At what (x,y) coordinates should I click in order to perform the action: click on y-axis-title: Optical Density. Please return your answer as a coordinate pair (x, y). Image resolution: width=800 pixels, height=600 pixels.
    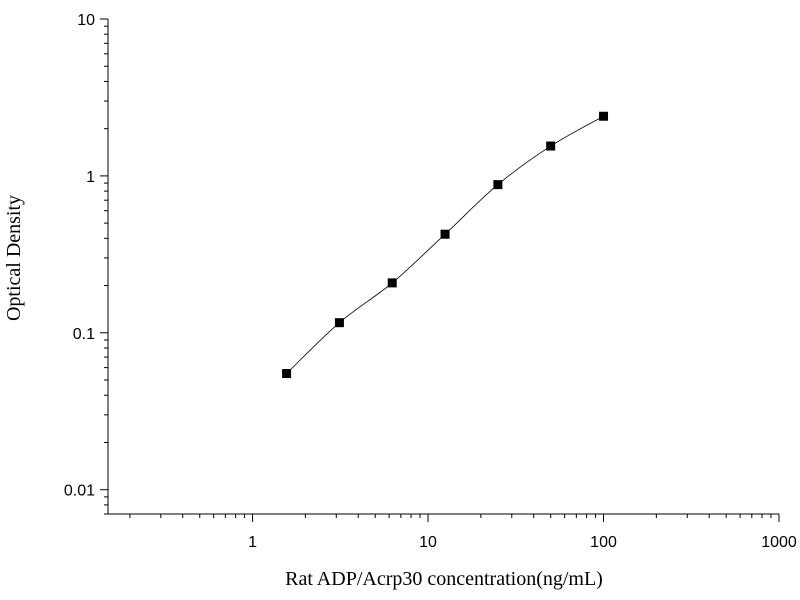
    Looking at the image, I should click on (14, 258).